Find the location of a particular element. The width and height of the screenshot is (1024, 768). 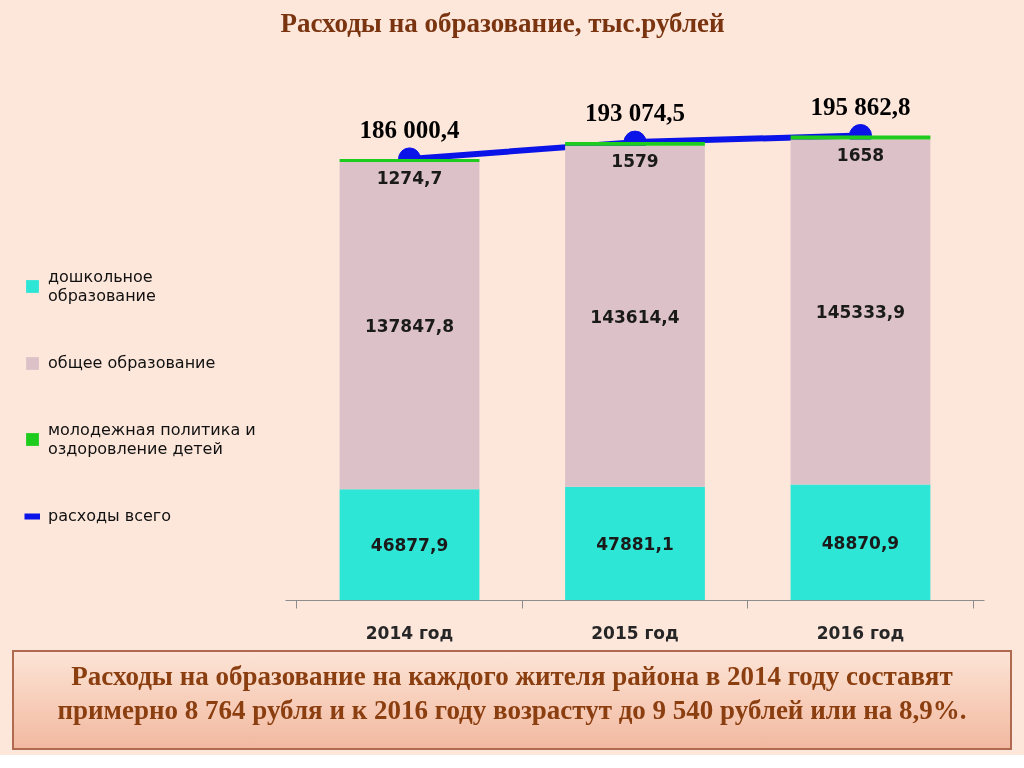

legend-label: общее образование is located at coordinates (132, 362).